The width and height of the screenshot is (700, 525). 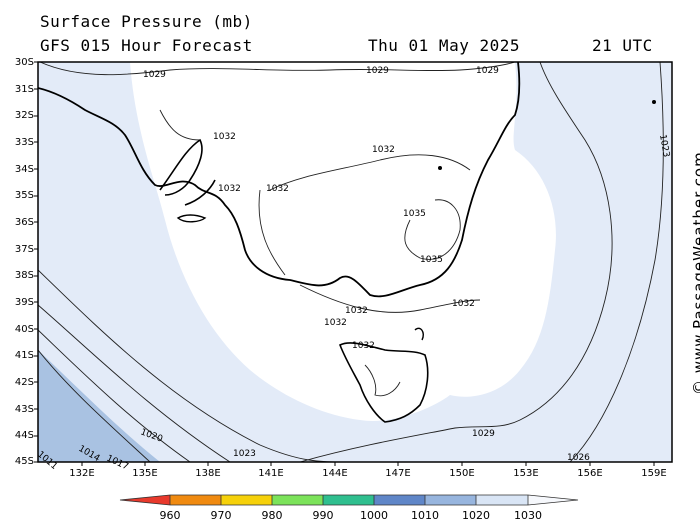 What do you see at coordinates (146, 45) in the screenshot?
I see `forecast-model: GFS 015 Hour Forecast` at bounding box center [146, 45].